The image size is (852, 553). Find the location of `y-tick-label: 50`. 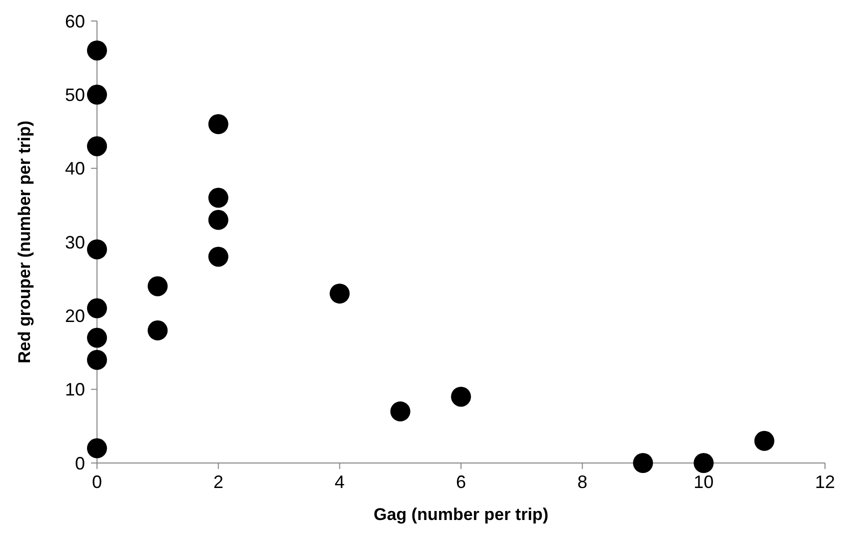

y-tick-label: 50 is located at coordinates (74, 94).